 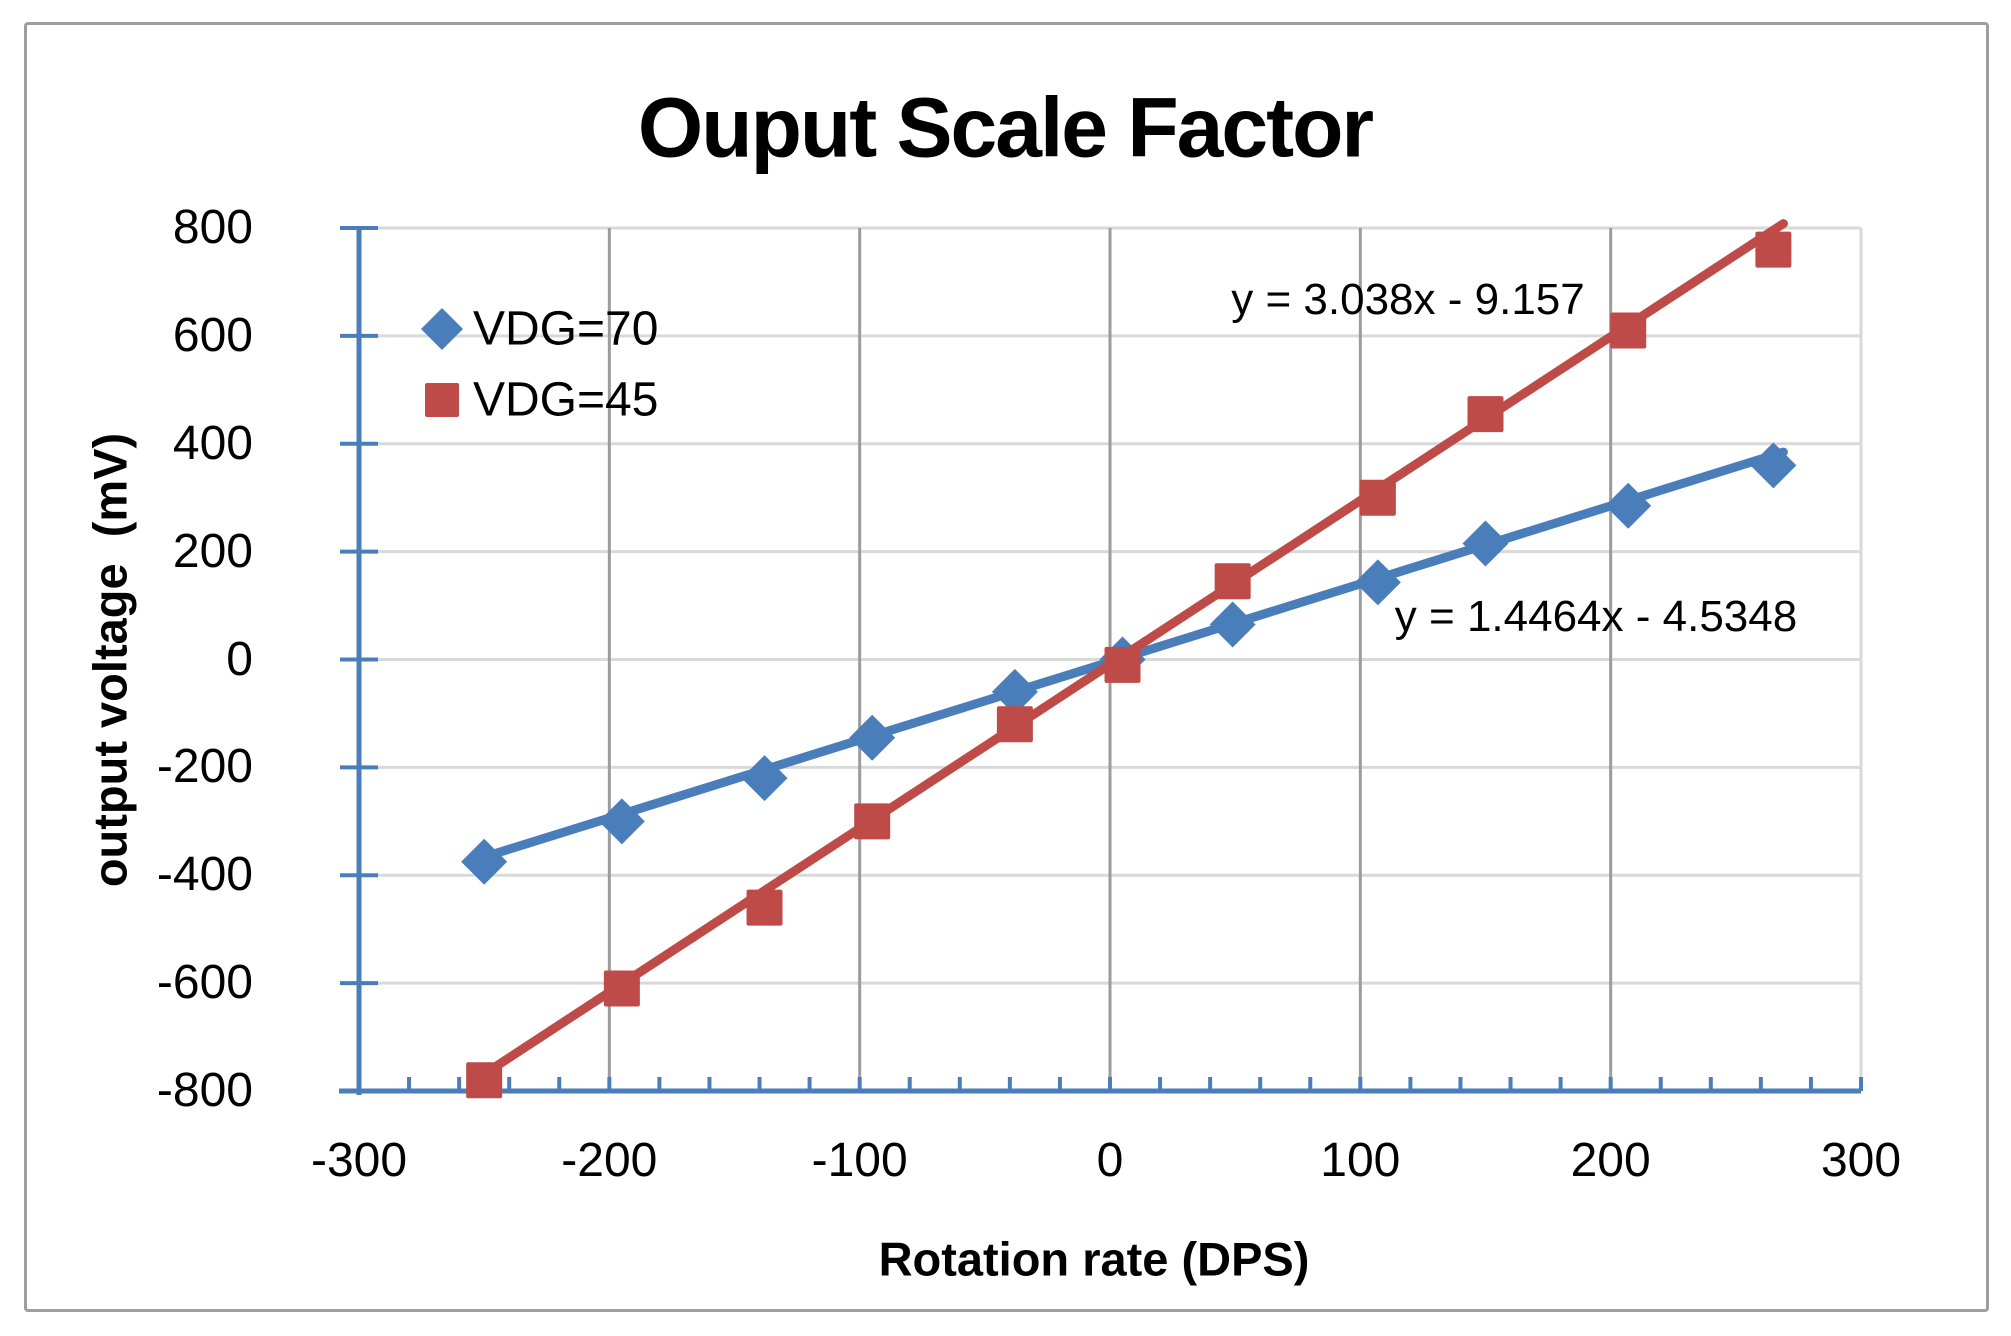 I want to click on x-tick-label: 300, so click(x=1861, y=1160).